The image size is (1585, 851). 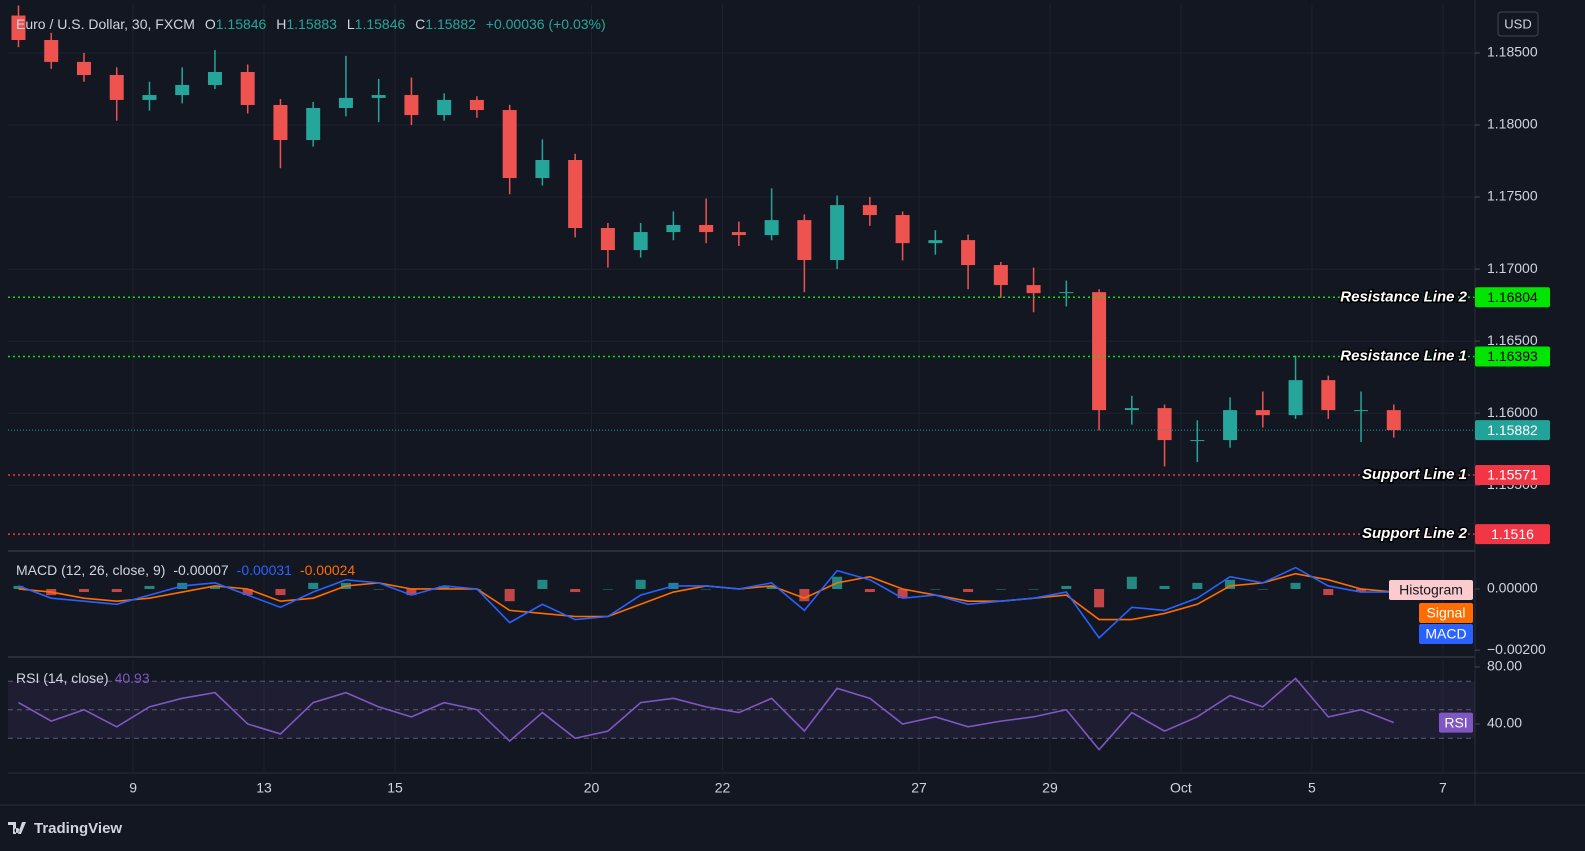 I want to click on x-tick-label: 29, so click(x=1050, y=788).